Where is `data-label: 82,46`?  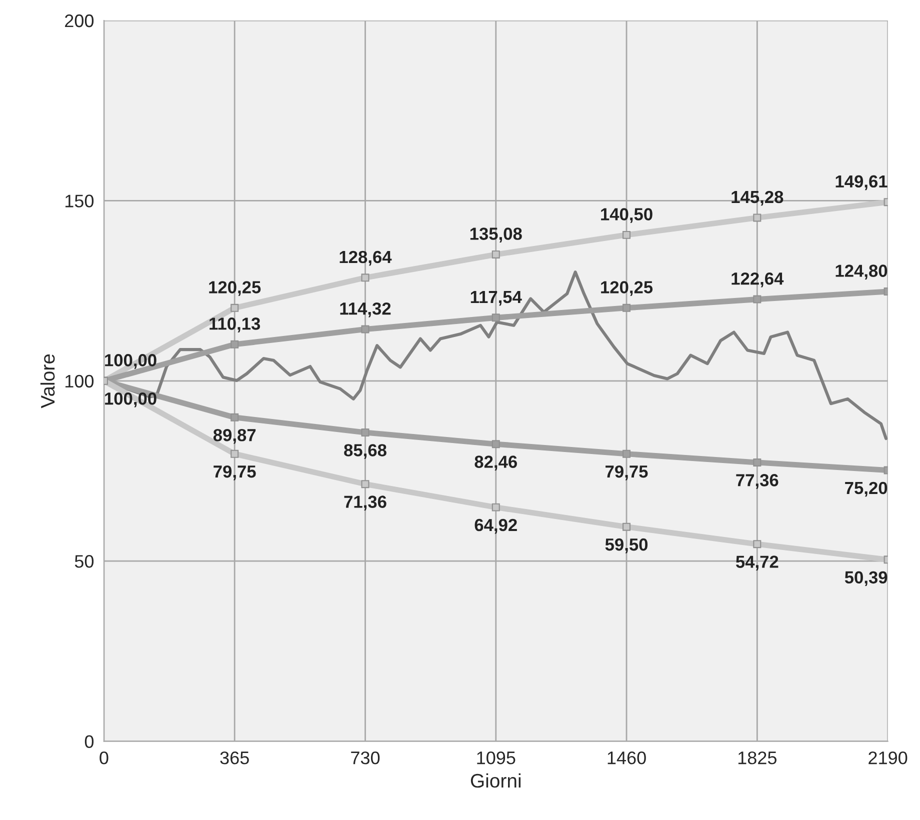 data-label: 82,46 is located at coordinates (495, 463).